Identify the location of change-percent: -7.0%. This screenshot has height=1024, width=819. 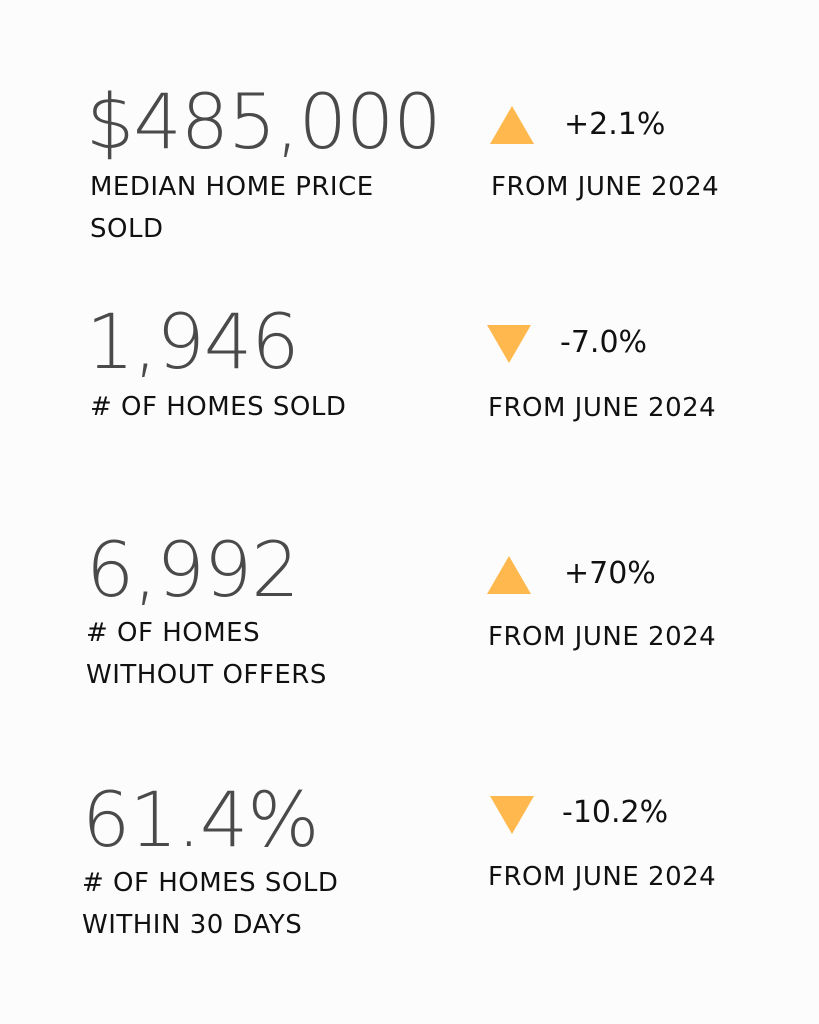
(604, 342).